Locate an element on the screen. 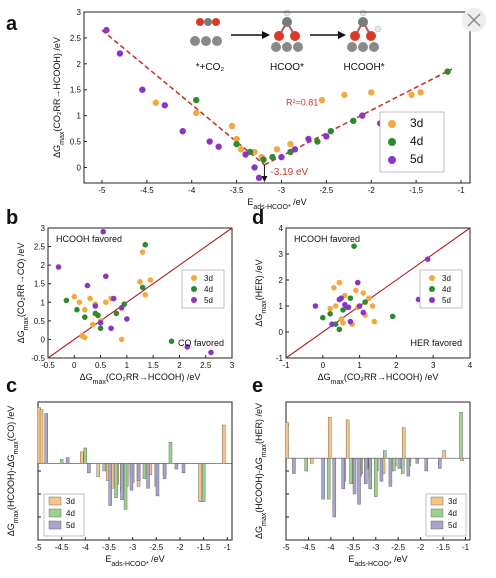  panel-label-a: a is located at coordinates (12, 24).